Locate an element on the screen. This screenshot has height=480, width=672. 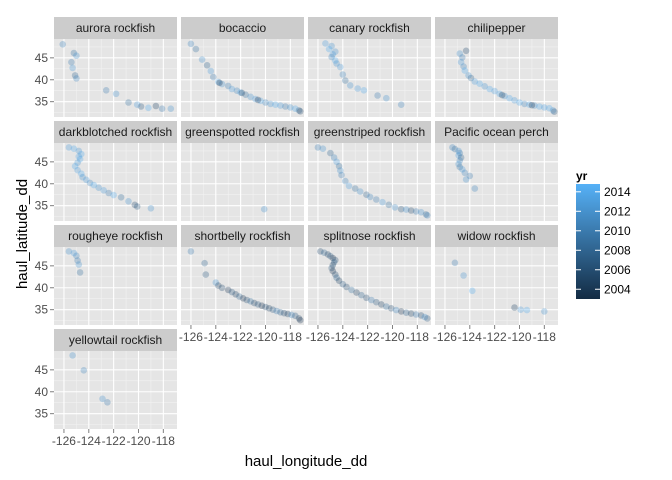
facet-panel-greenspotted-rockfish: greenspotted rockfish is located at coordinates (242, 171).